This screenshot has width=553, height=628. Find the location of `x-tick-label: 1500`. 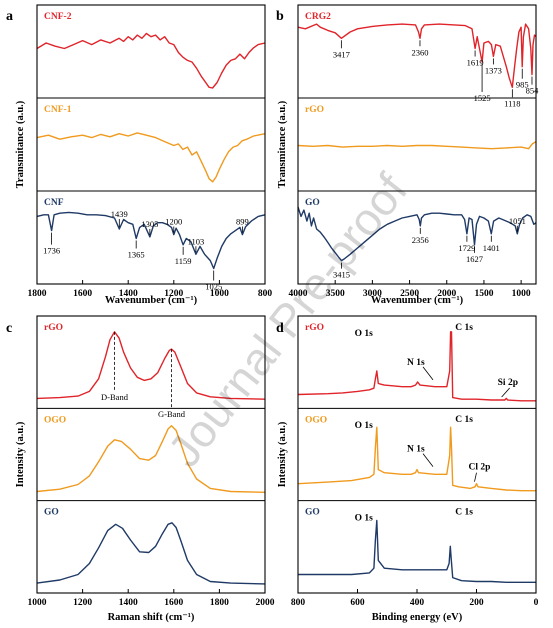

x-tick-label: 1500 is located at coordinates (483, 294).